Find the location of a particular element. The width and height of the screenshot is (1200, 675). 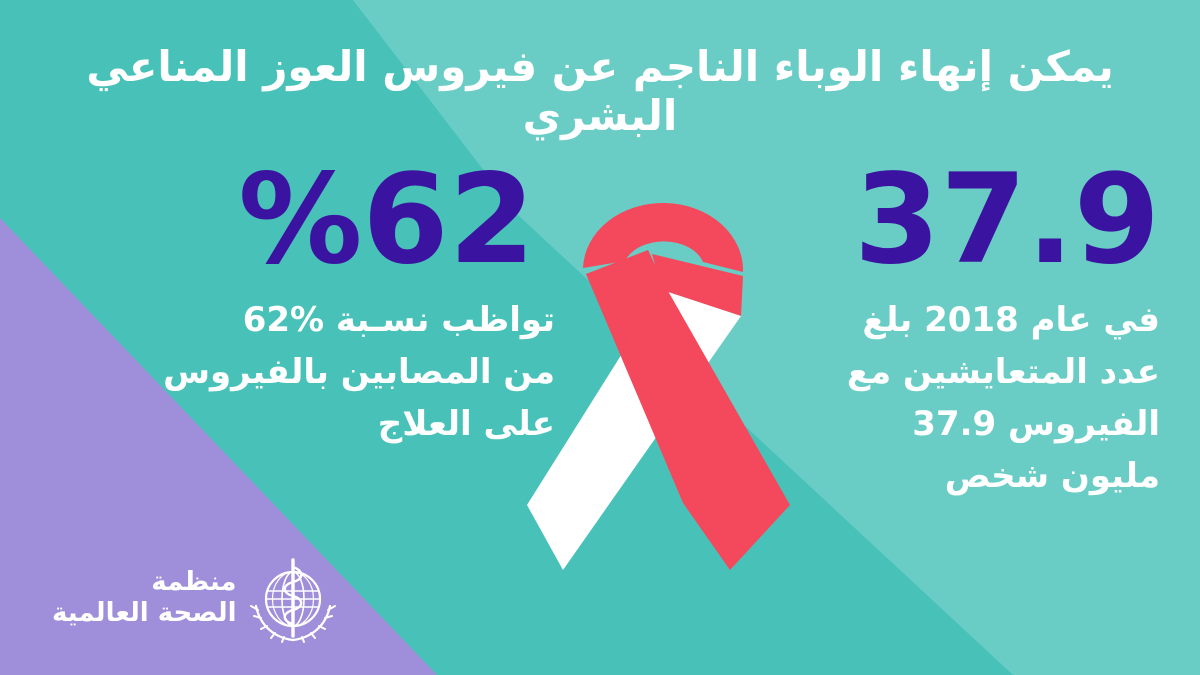

who-logo-text: منظمة الصحة العالمية is located at coordinates (144, 597).